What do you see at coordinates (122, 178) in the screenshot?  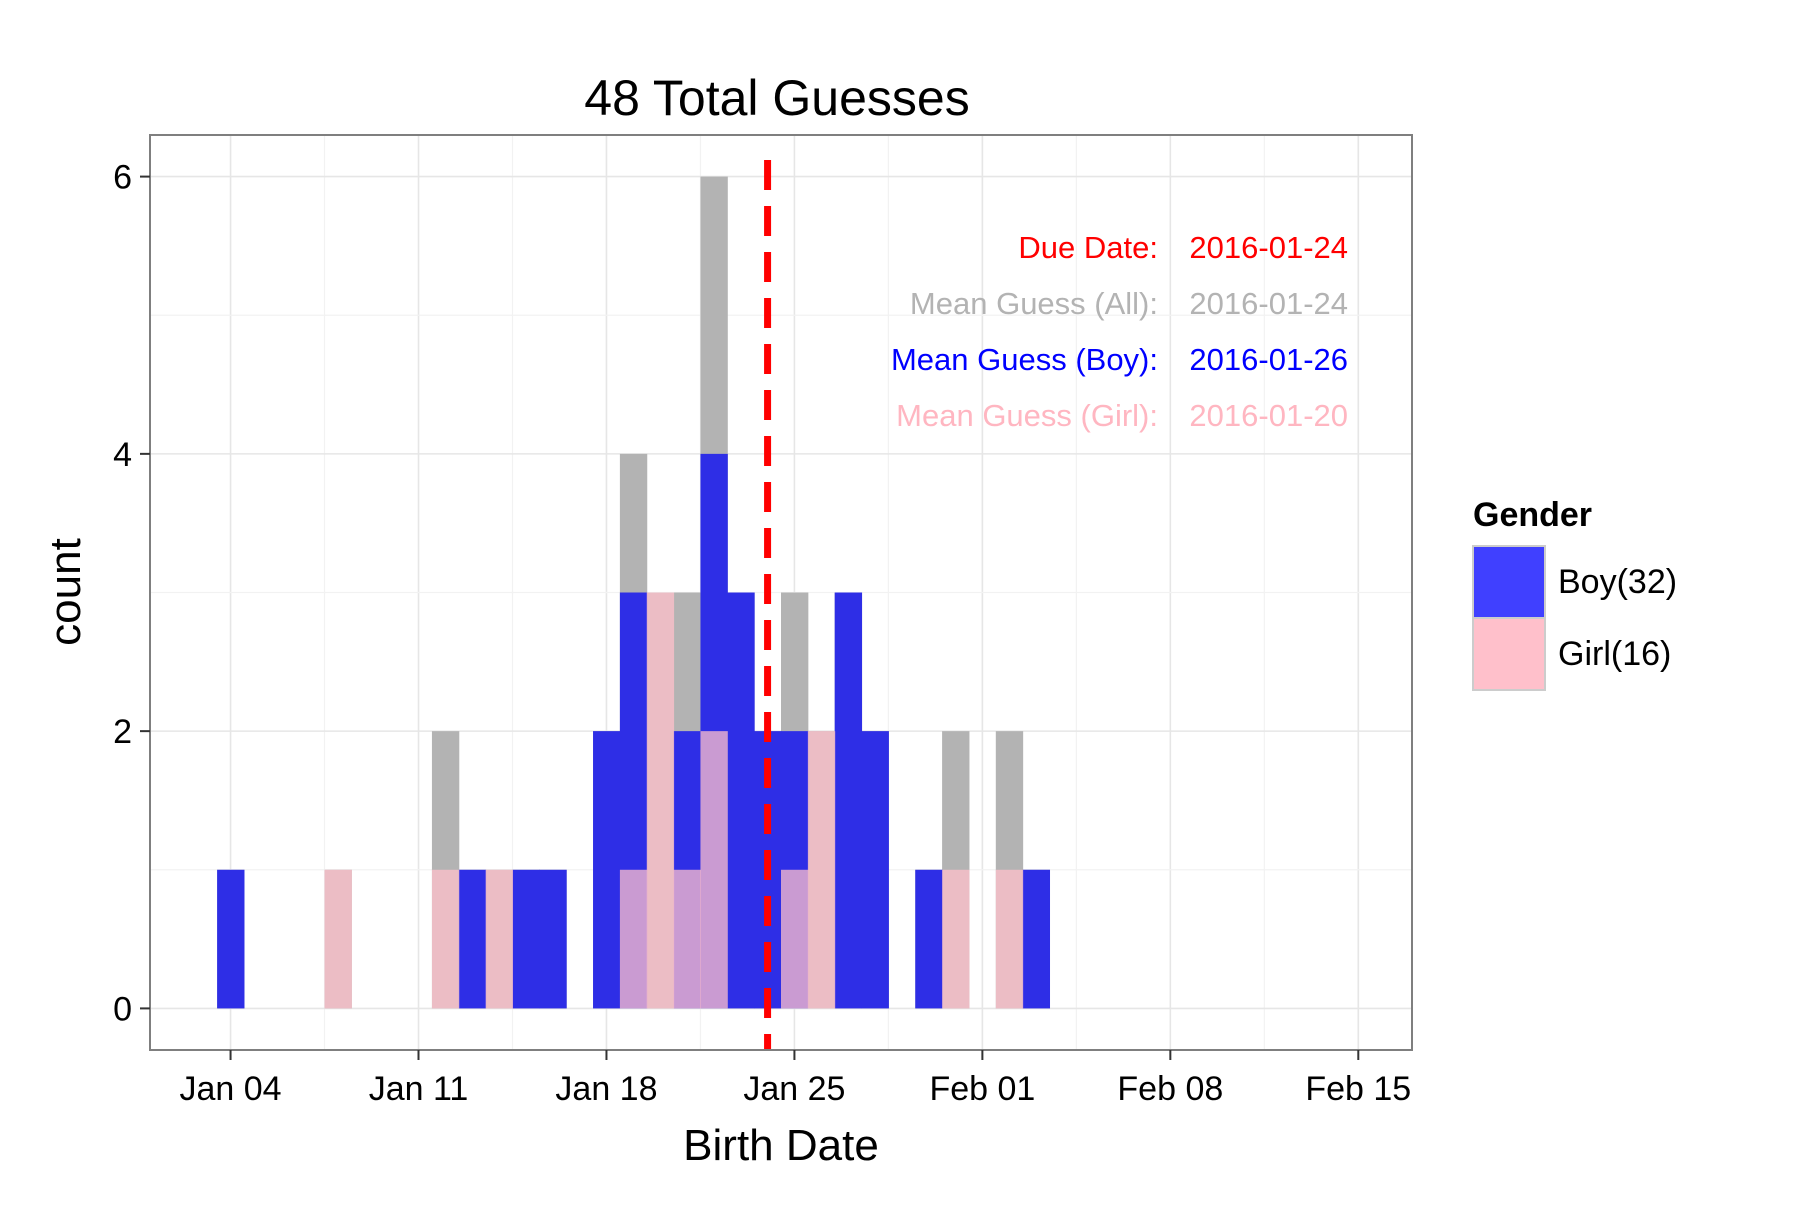 I see `y-tick-label: 6` at bounding box center [122, 178].